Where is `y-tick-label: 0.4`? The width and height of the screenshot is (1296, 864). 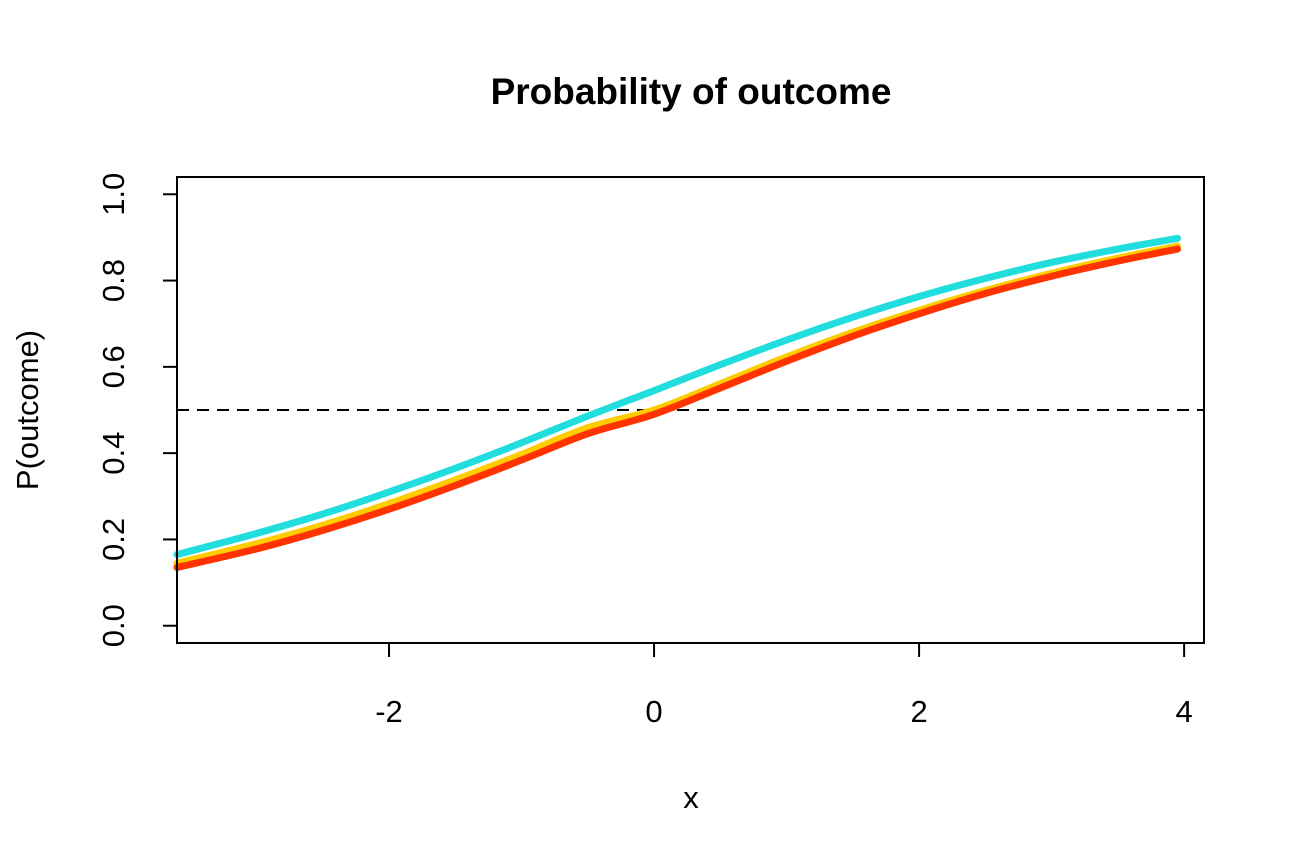
y-tick-label: 0.4 is located at coordinates (113, 453).